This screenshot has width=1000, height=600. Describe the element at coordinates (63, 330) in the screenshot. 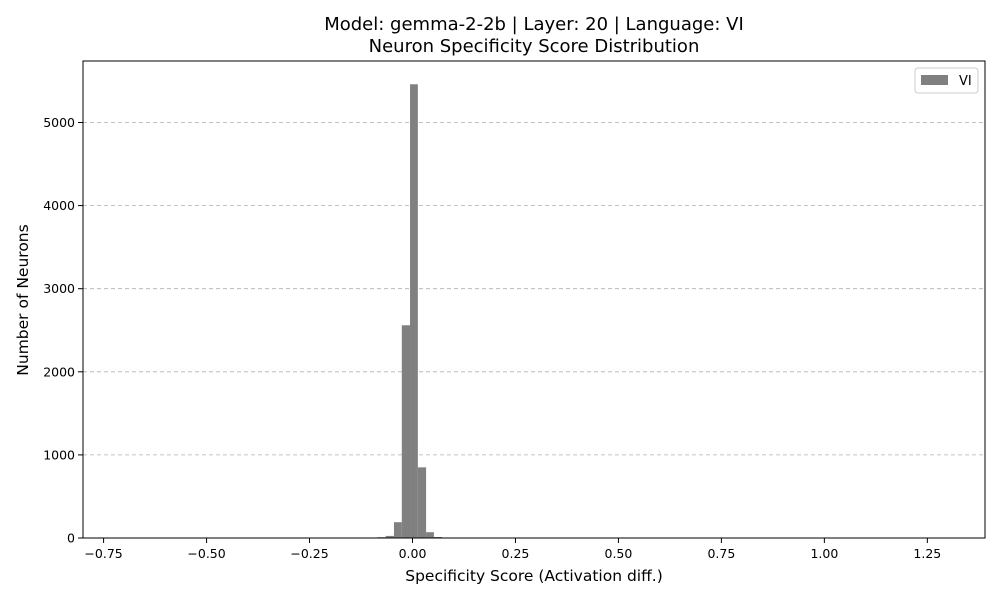

I see `y-axis-ticks: 0 1000 2000 3000 4000 5000` at that location.